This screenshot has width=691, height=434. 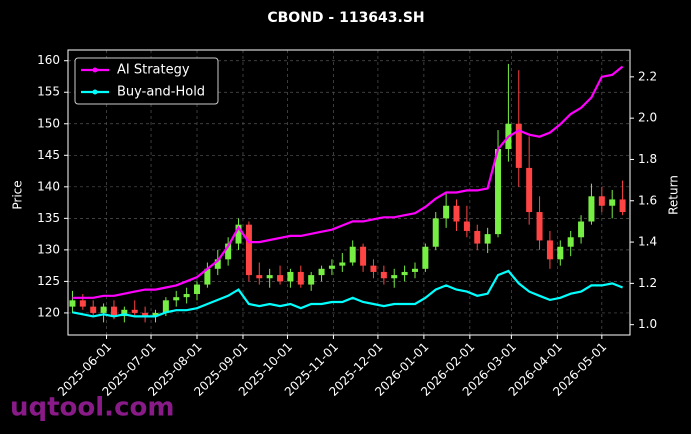 What do you see at coordinates (674, 195) in the screenshot?
I see `y2-axis-label: Return` at bounding box center [674, 195].